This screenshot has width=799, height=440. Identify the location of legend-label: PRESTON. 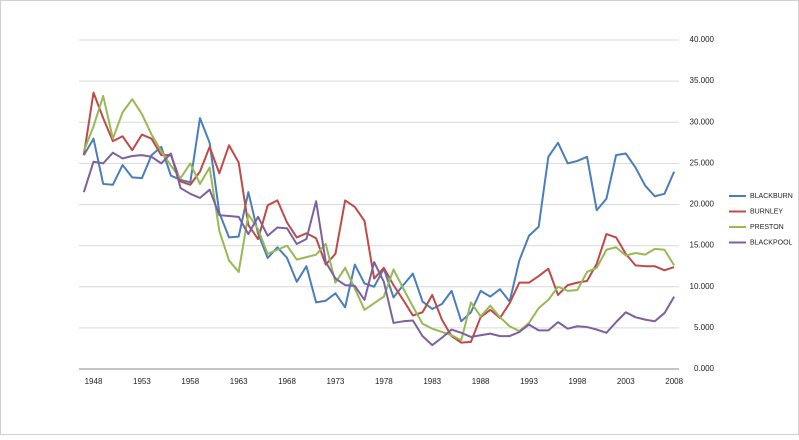
(767, 227).